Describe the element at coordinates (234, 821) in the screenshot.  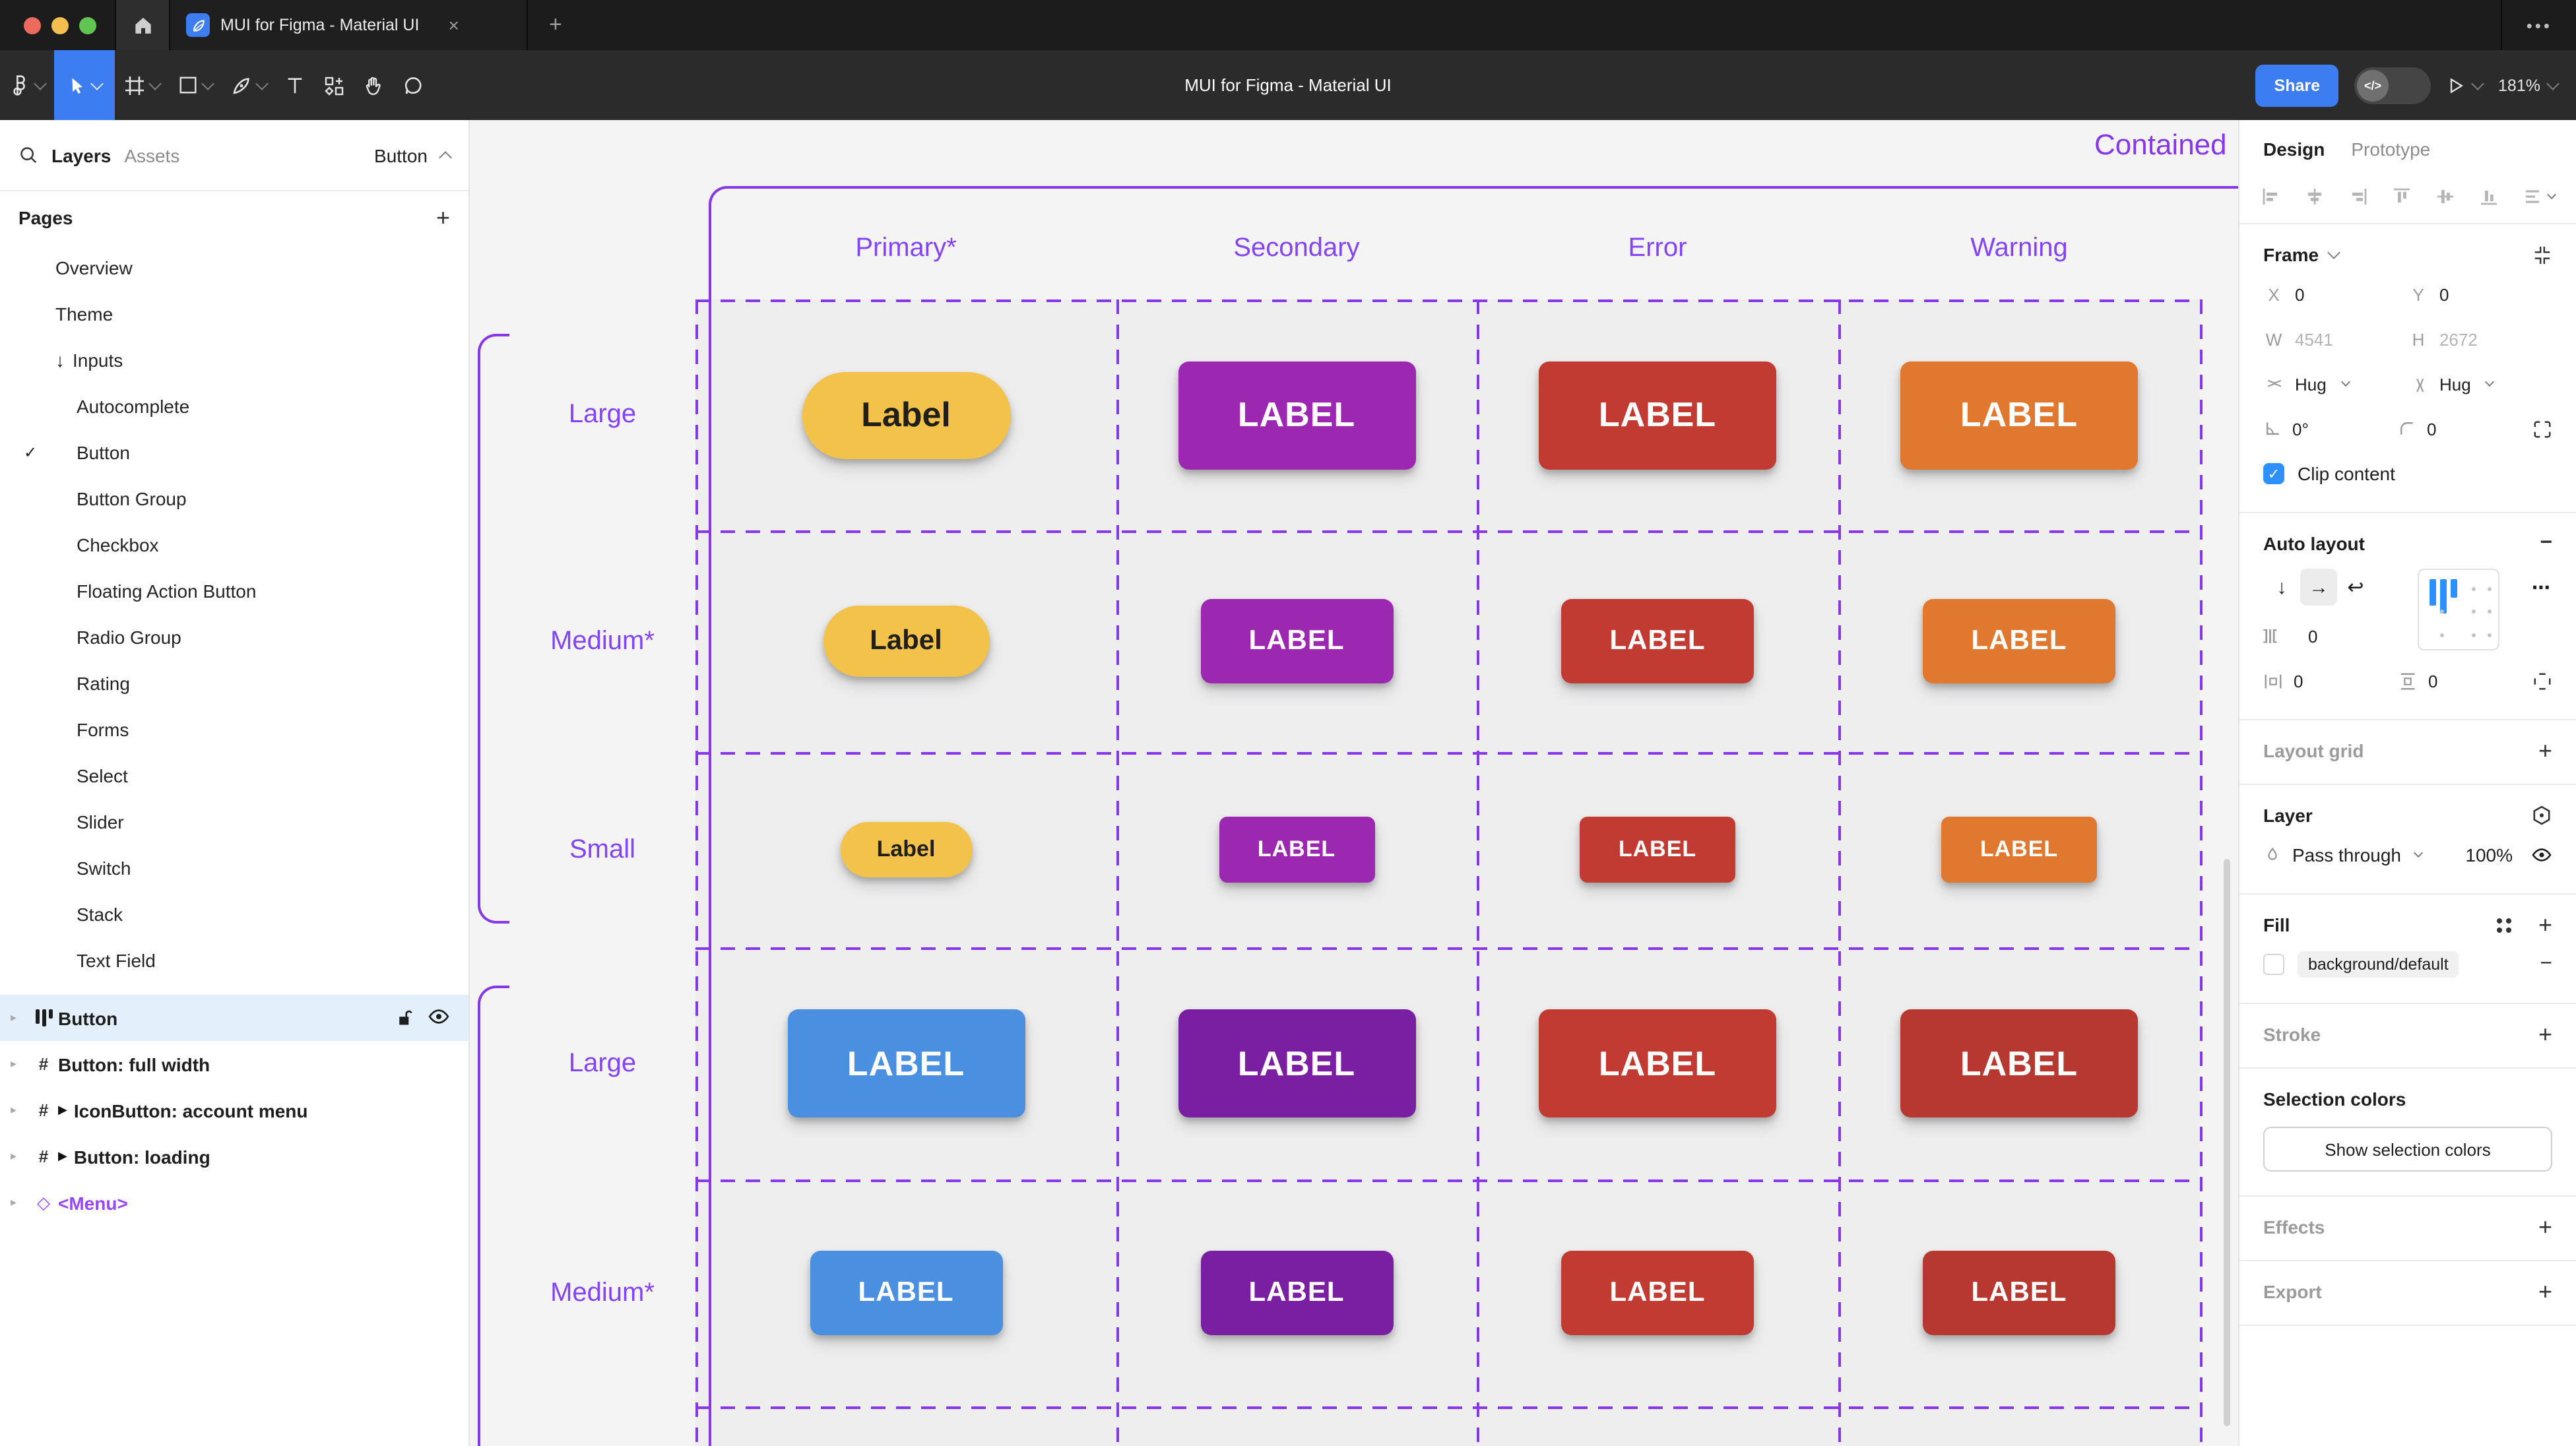
I see `page-item-slider: Slider` at that location.